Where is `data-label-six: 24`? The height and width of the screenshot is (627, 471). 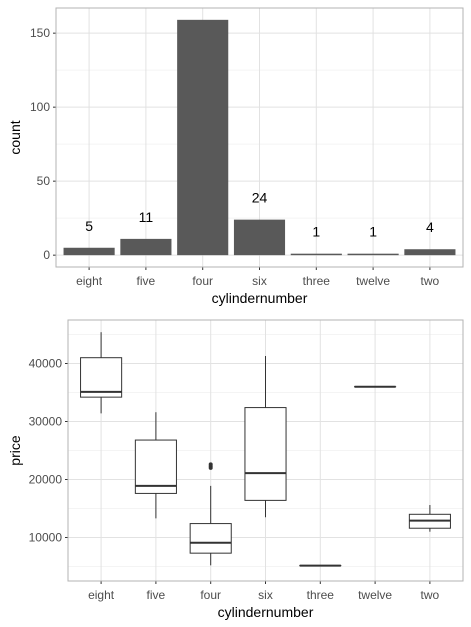 data-label-six: 24 is located at coordinates (260, 198).